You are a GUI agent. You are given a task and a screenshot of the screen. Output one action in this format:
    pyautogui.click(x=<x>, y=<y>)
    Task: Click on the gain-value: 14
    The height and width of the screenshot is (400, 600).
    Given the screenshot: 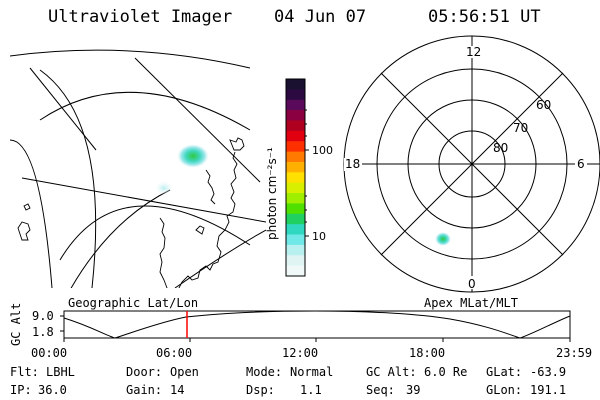 What is the action you would take?
    pyautogui.click(x=177, y=390)
    